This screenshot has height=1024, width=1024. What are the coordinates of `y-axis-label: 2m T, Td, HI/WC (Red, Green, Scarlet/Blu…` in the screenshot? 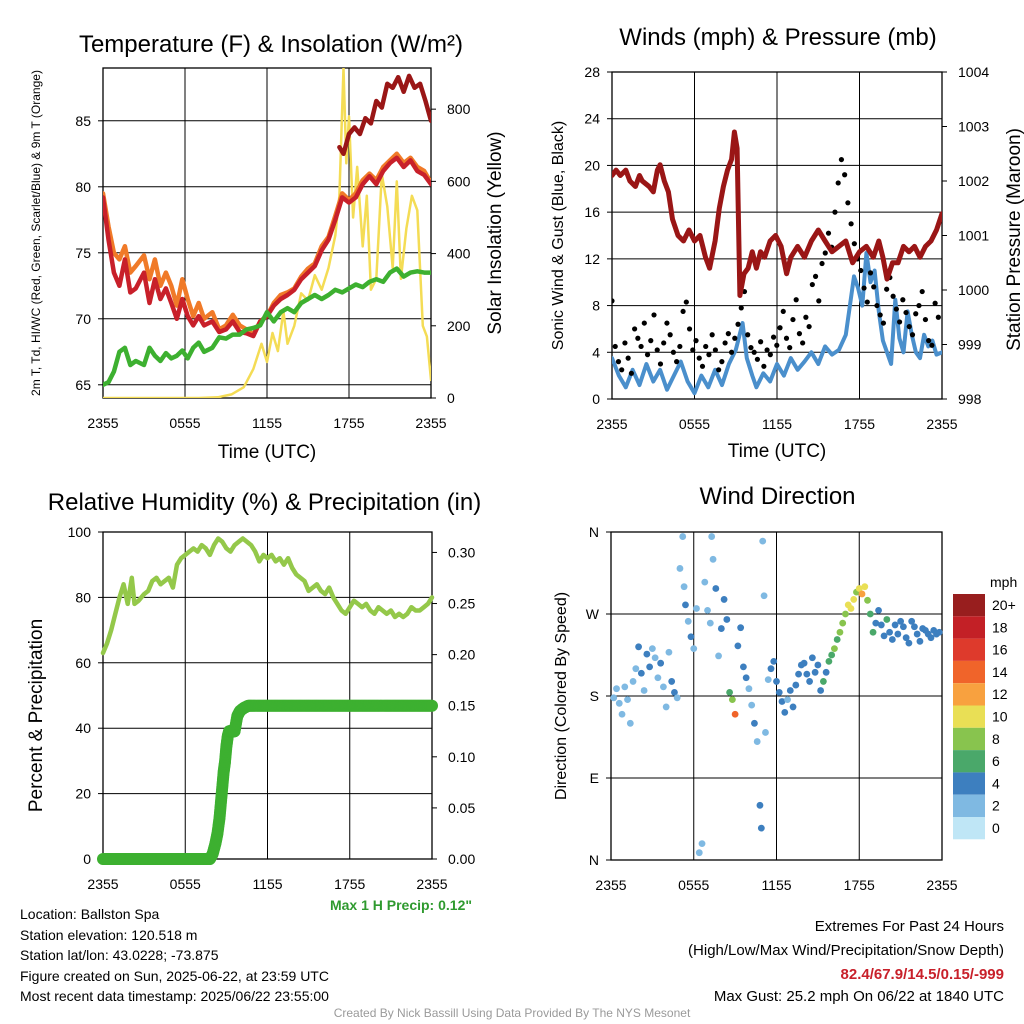 It's located at (36, 233).